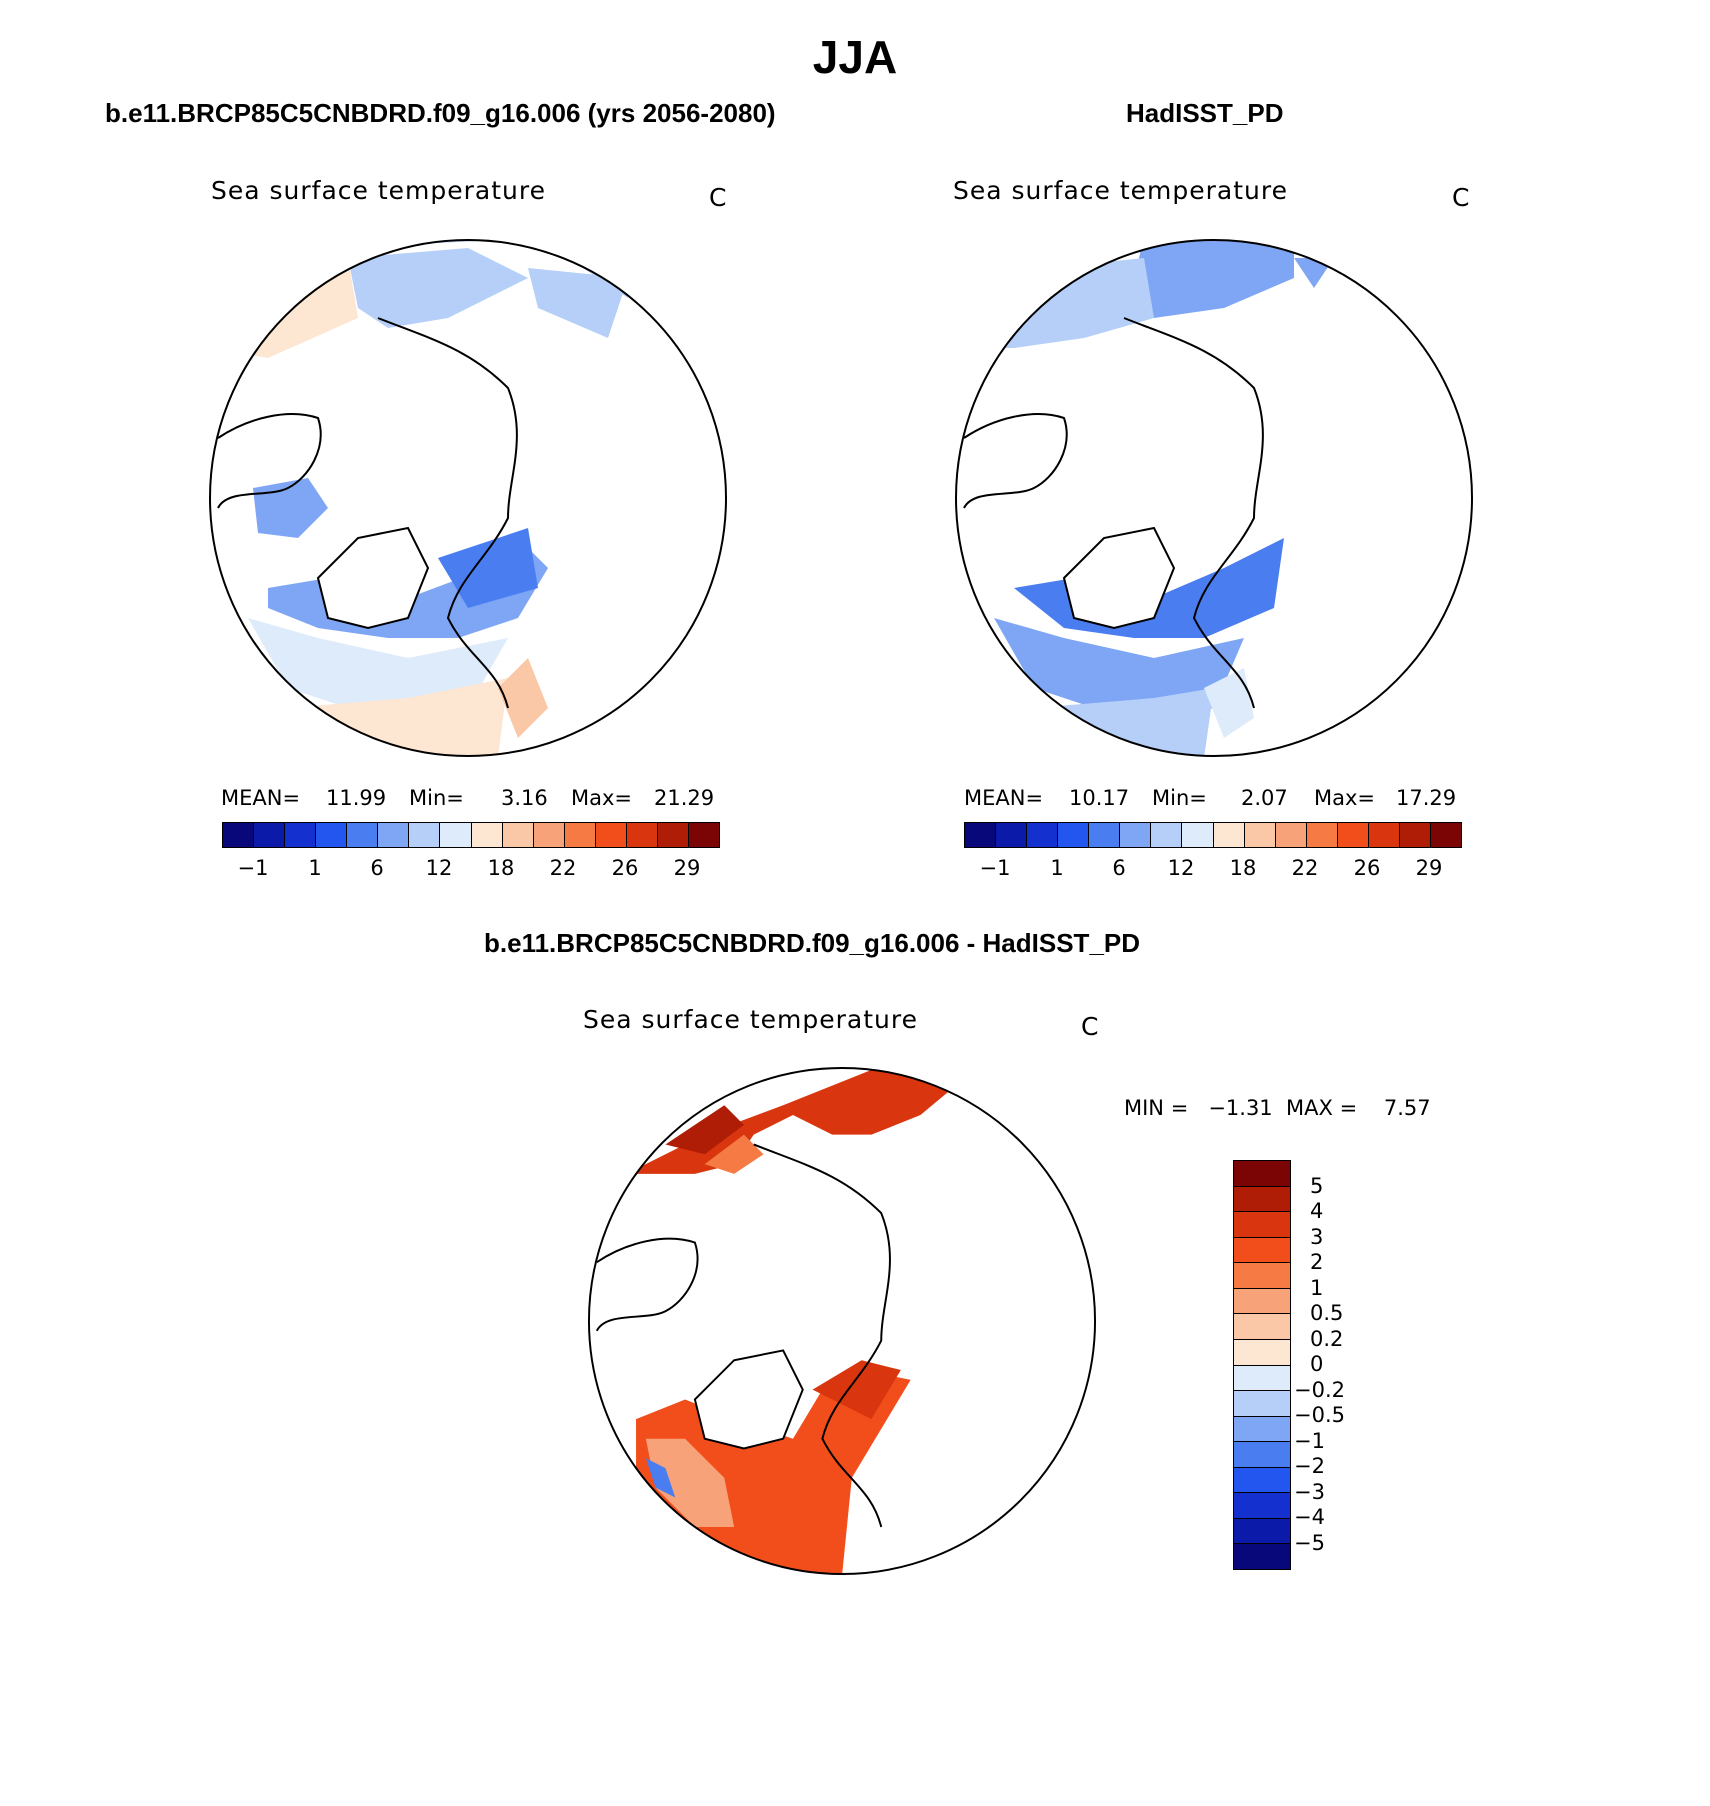  I want to click on colorbar-tick-label: 26, so click(1367, 868).